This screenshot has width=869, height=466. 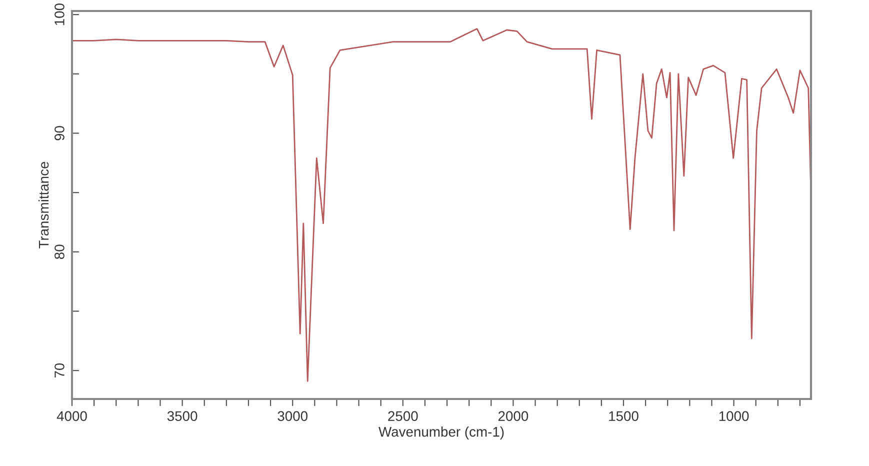 I want to click on x-axis-title: Wavenumber (cm-1), so click(x=441, y=433).